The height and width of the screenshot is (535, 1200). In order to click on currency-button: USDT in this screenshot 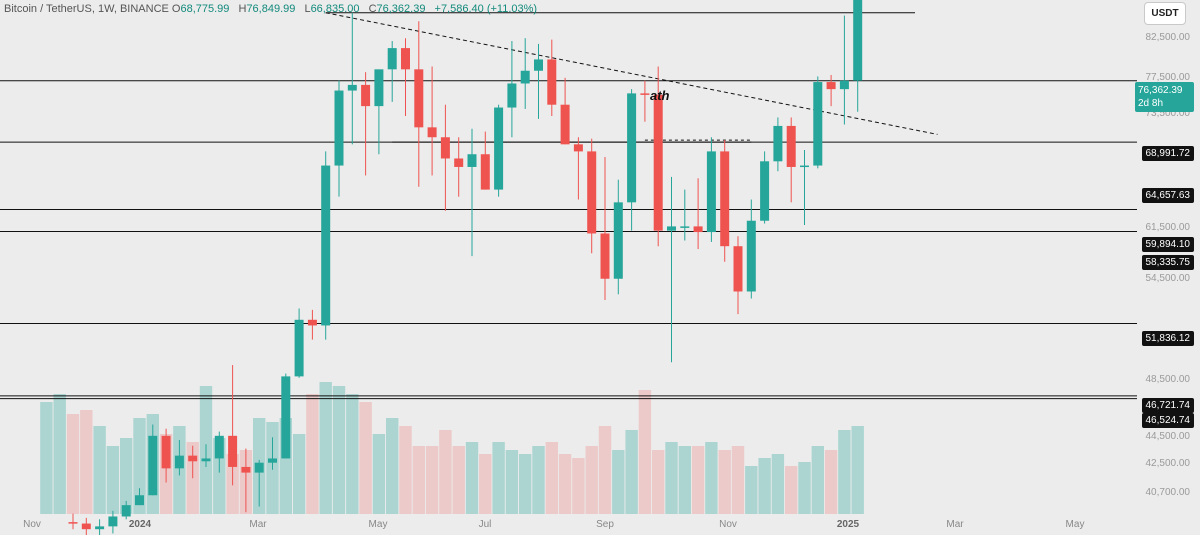, I will do `click(1165, 13)`.